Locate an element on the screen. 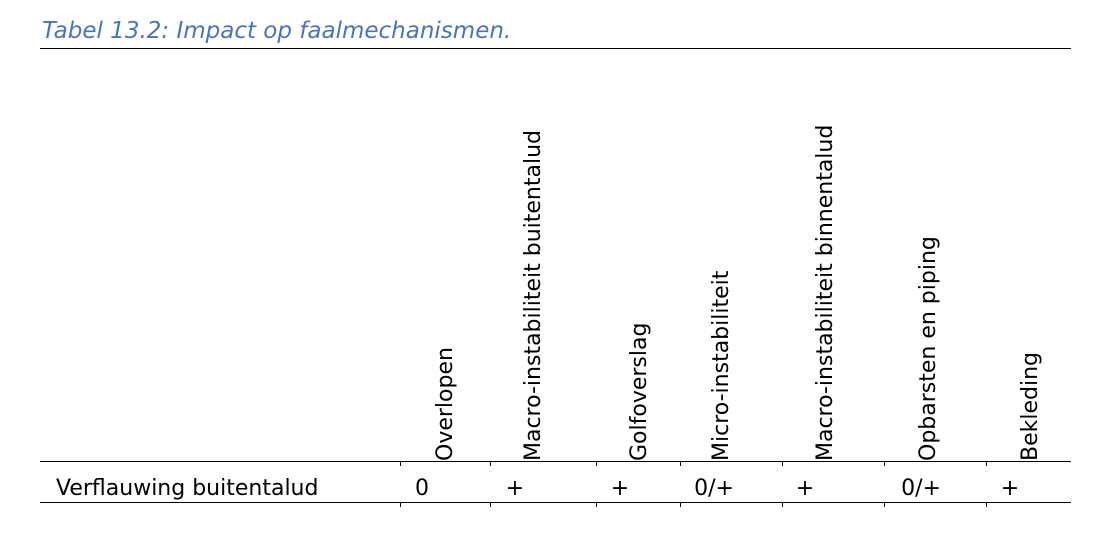 Image resolution: width=1114 pixels, height=540 pixels. row-label: Verflauwing buitentalud is located at coordinates (187, 488).